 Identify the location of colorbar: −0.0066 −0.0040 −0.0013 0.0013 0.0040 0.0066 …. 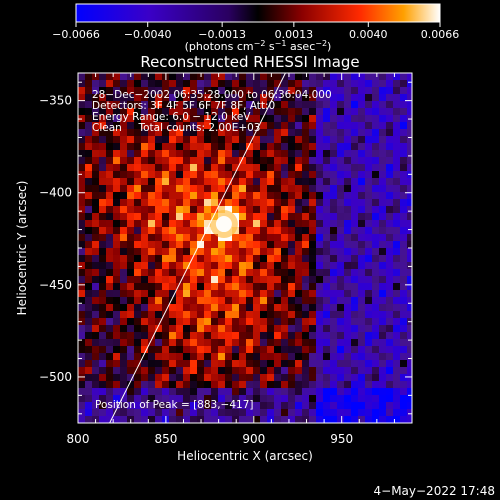
(255, 28).